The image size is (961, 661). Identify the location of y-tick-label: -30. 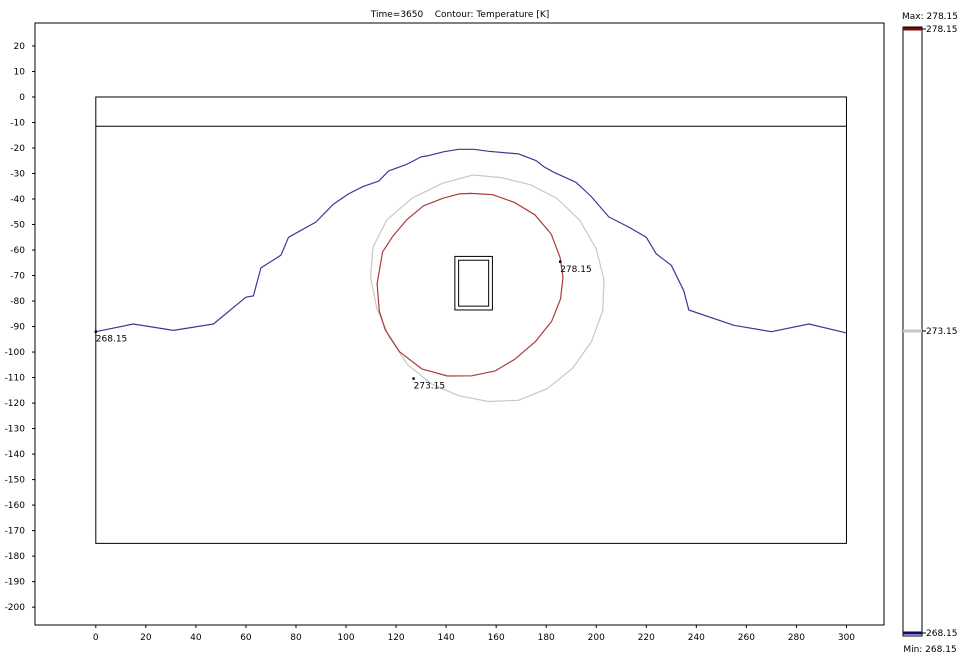
(17, 175).